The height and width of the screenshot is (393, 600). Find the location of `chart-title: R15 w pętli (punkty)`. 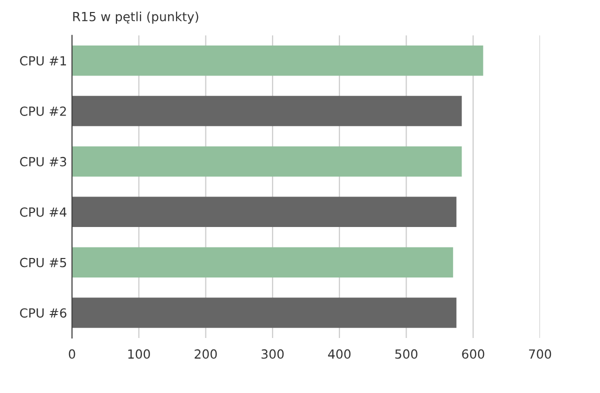

chart-title: R15 w pętli (punkty) is located at coordinates (135, 18).